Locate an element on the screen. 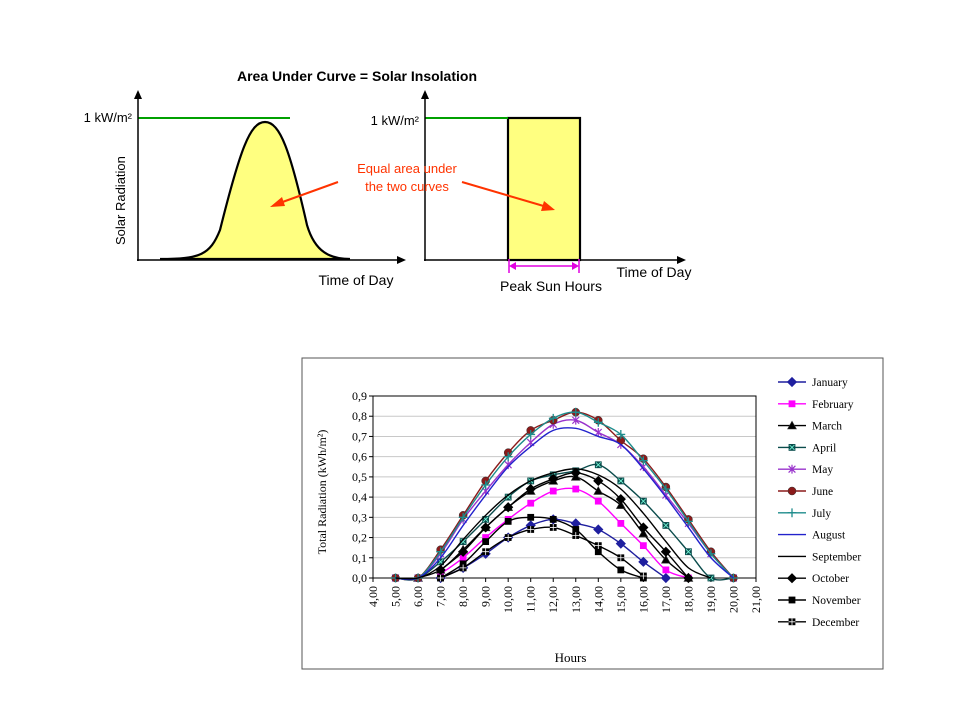  legend-label: February is located at coordinates (833, 405).